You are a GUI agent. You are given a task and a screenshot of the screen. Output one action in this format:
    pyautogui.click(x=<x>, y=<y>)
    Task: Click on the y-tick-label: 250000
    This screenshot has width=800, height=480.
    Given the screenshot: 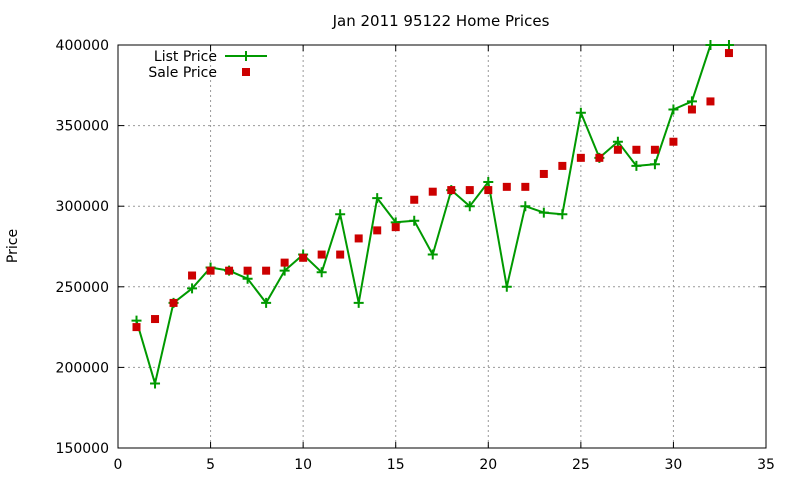 What is the action you would take?
    pyautogui.click(x=82, y=288)
    